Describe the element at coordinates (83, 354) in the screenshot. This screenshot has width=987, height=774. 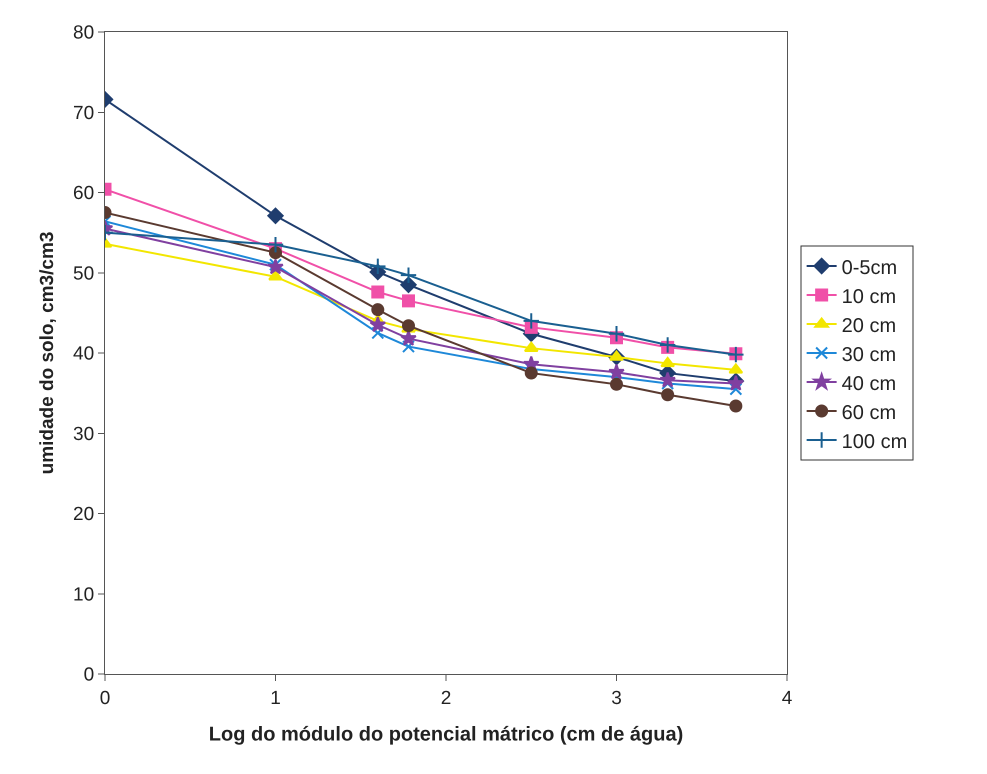
I see `y-tick-label: 40` at that location.